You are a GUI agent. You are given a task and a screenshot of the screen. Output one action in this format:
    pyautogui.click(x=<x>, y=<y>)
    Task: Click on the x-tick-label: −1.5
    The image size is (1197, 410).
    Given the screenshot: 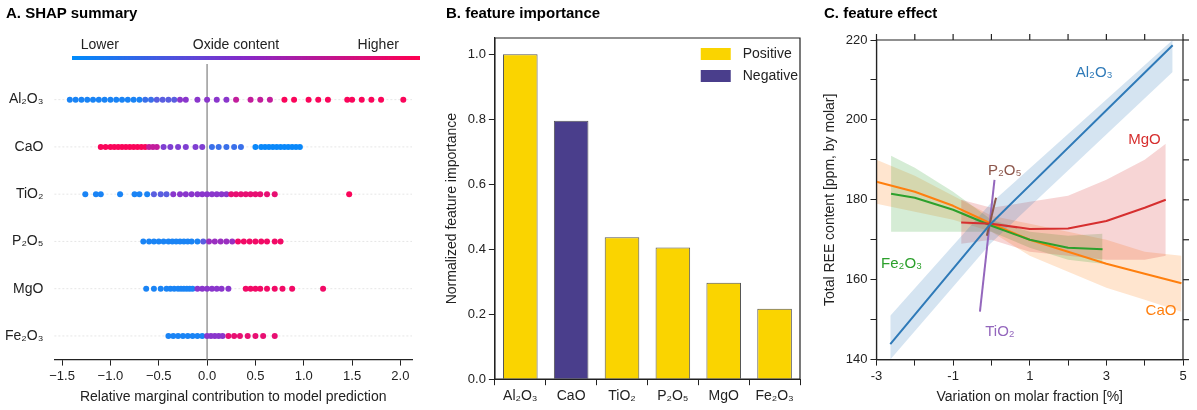 What is the action you would take?
    pyautogui.click(x=62, y=375)
    